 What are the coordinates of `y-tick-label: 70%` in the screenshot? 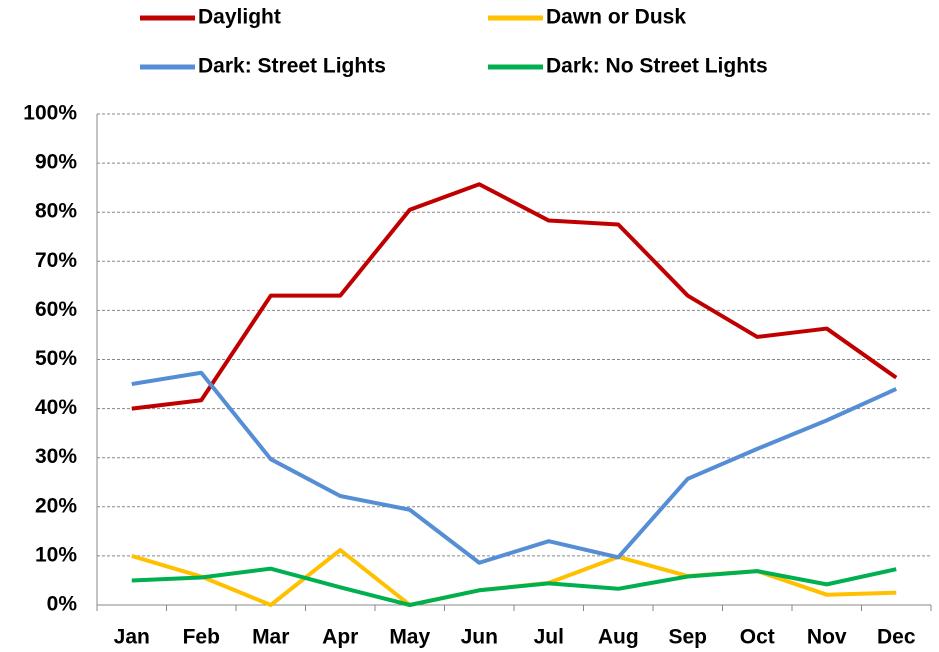 It's located at (56, 260).